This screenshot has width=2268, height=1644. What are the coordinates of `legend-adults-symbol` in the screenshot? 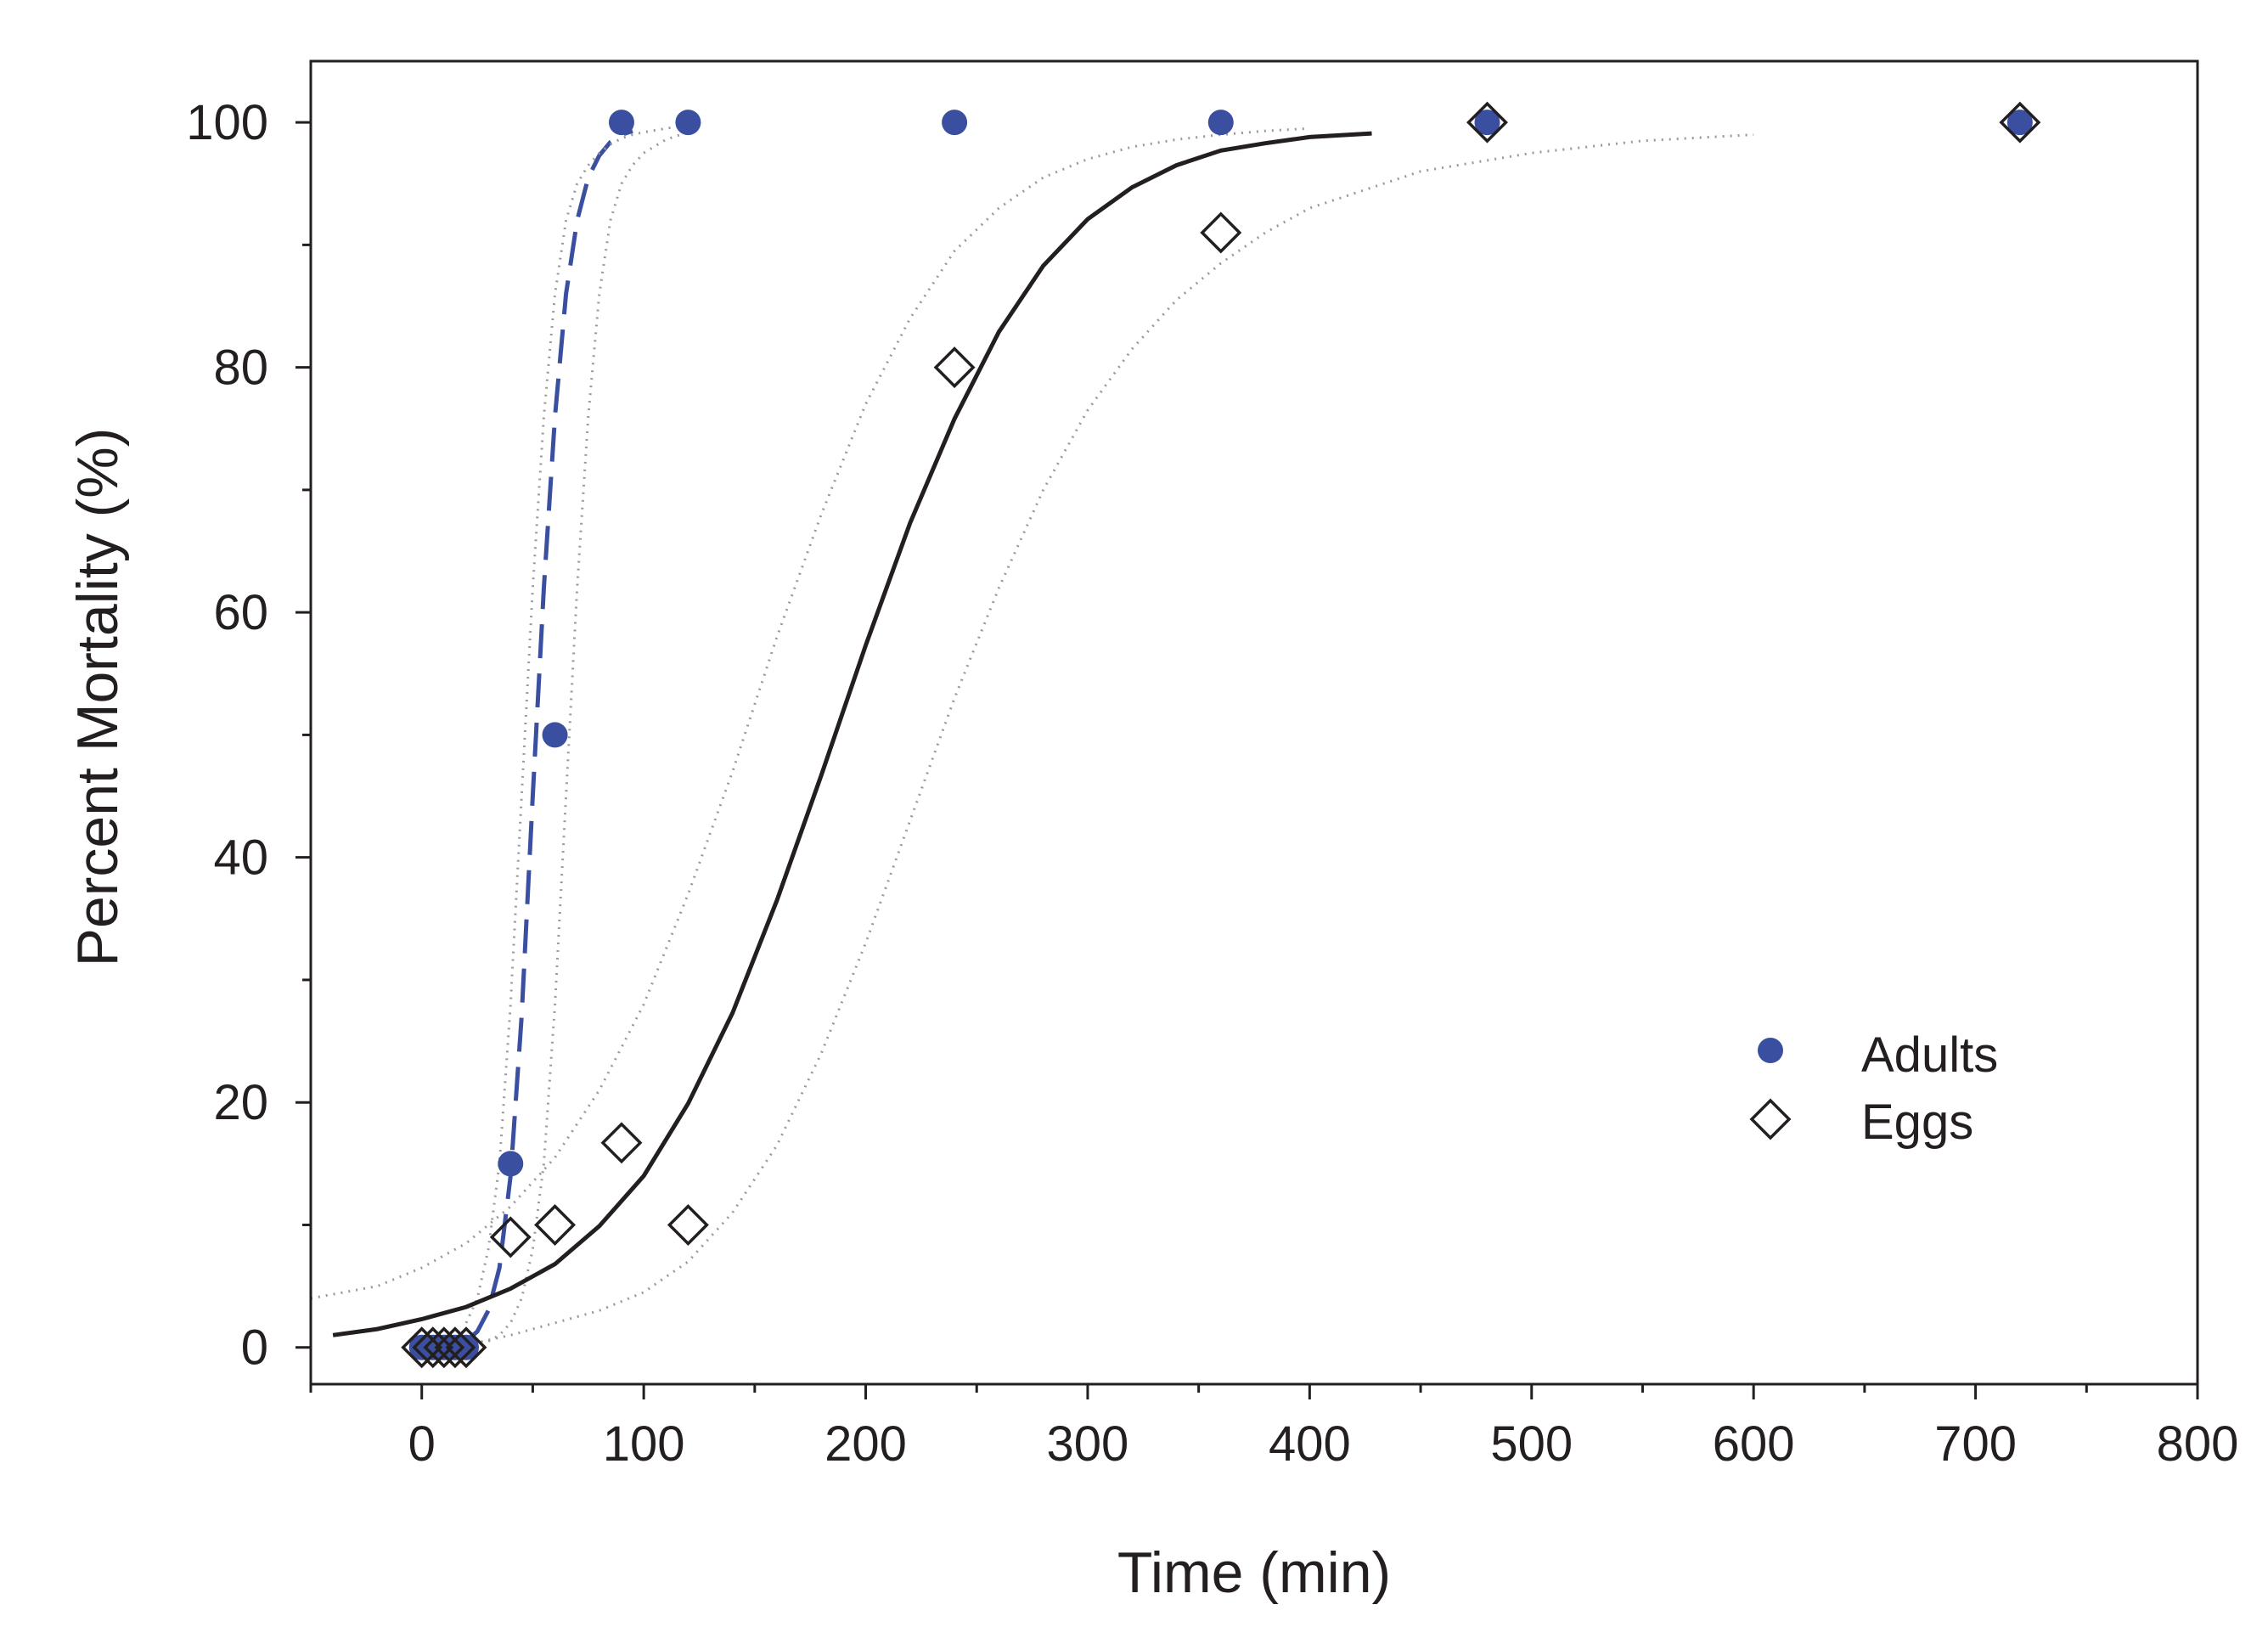 It's located at (1770, 1050).